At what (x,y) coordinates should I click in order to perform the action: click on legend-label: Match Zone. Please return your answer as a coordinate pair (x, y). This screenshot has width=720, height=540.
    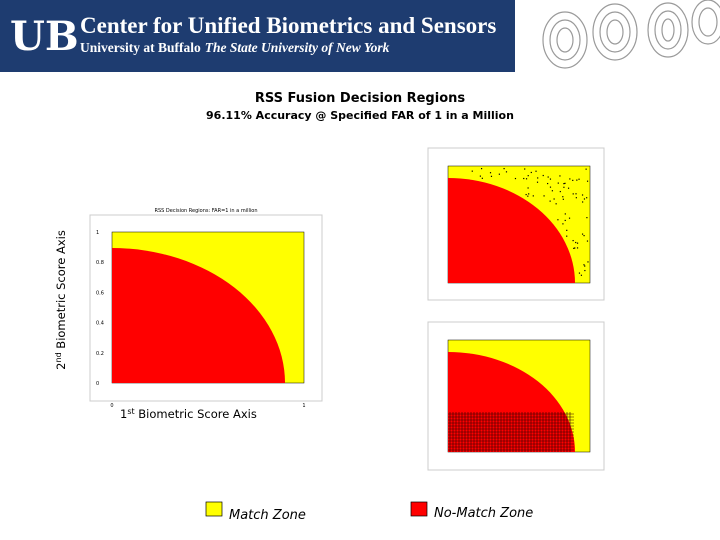
    Looking at the image, I should click on (267, 515).